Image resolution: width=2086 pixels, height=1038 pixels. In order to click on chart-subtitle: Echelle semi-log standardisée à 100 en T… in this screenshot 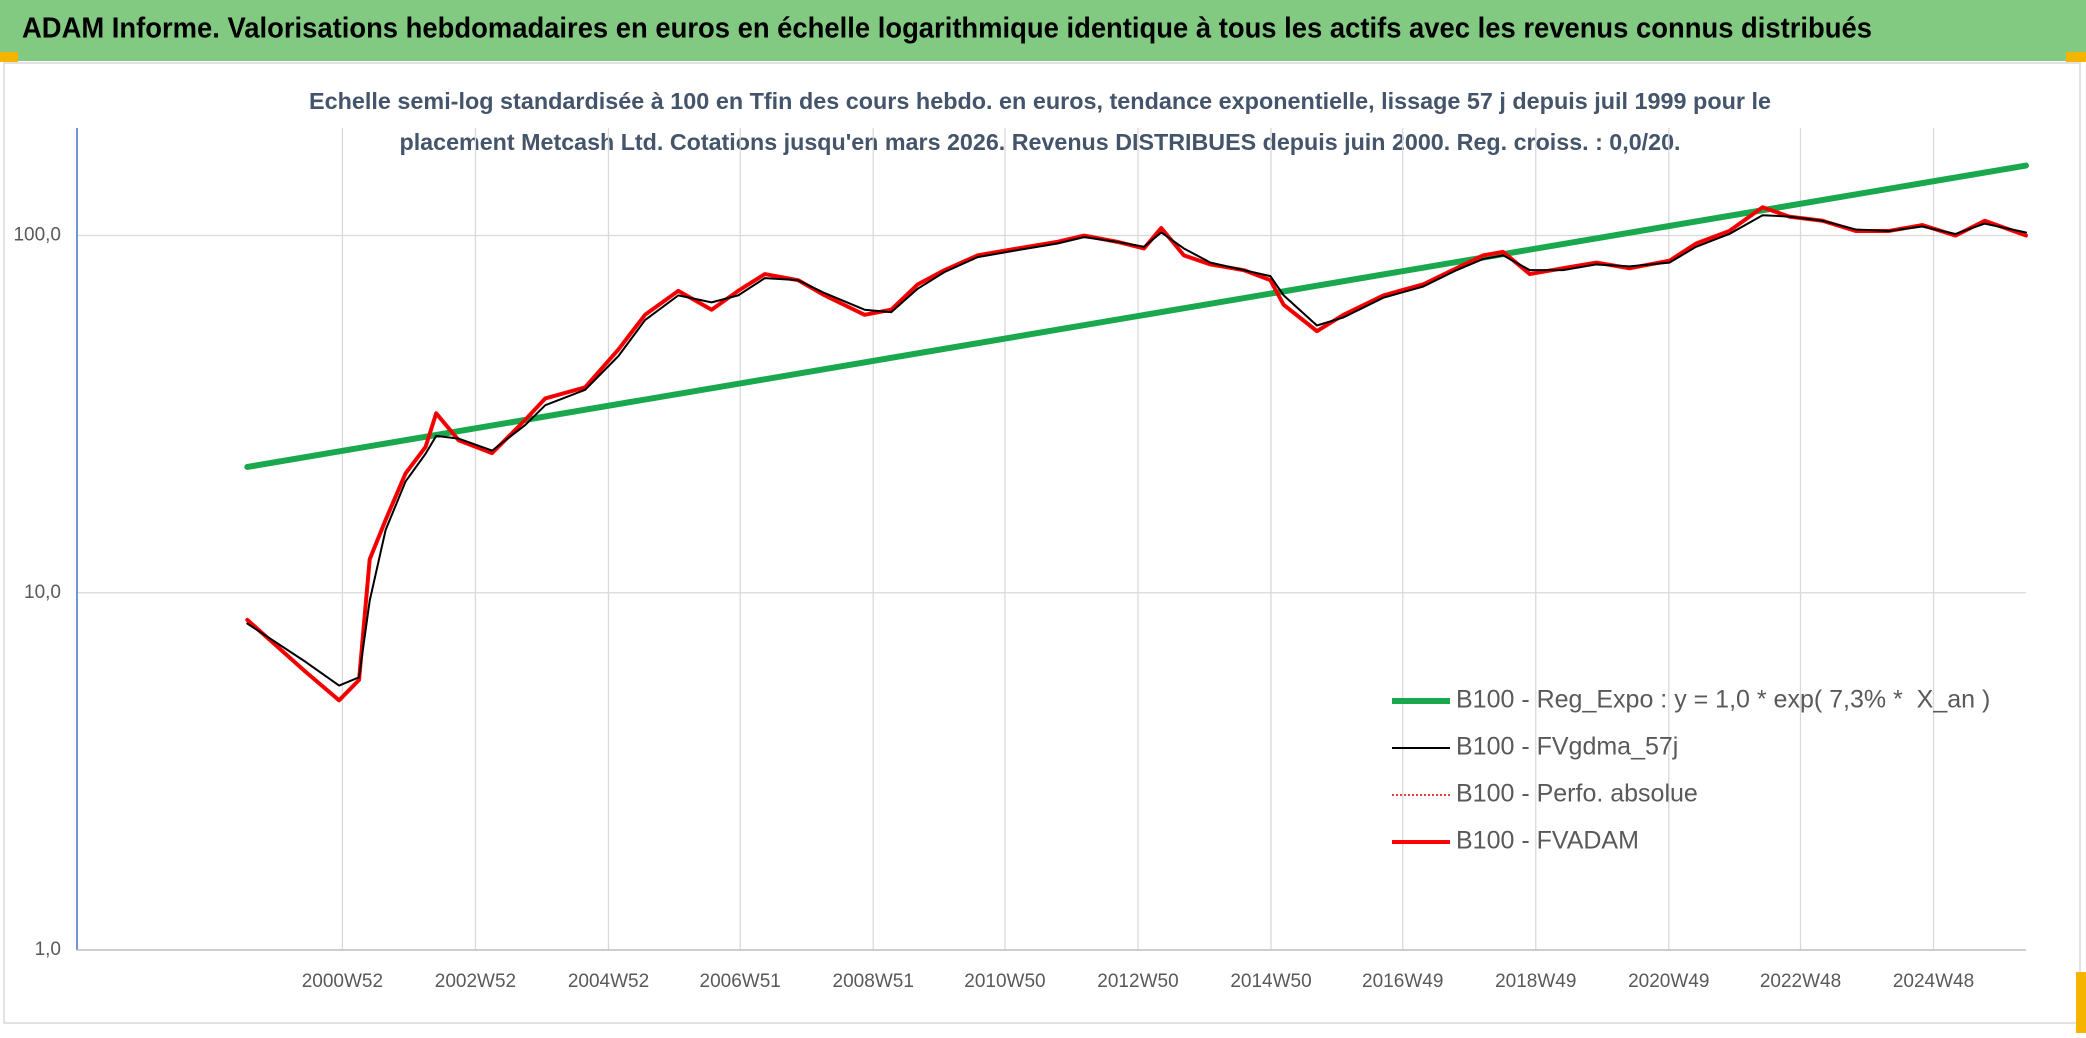, I will do `click(1040, 101)`.